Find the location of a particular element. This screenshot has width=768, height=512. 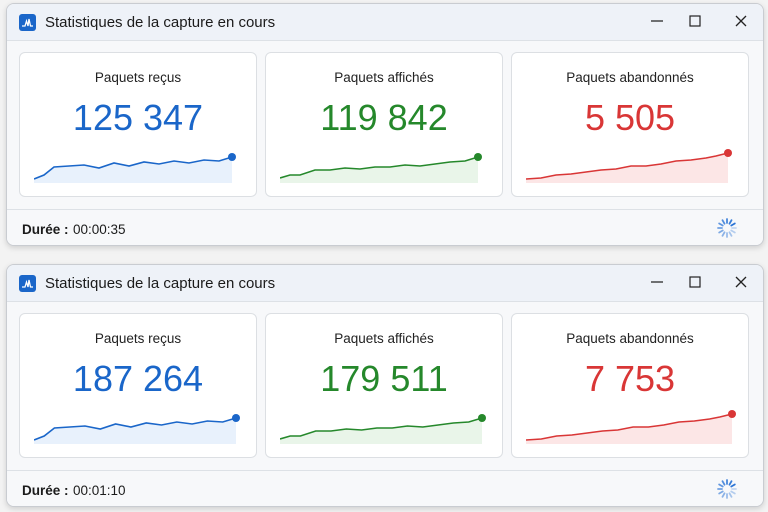

status-bar: Durée : 00:01:10 is located at coordinates (385, 488).